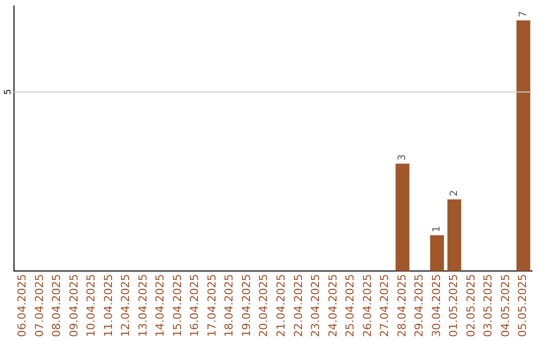 The width and height of the screenshot is (540, 340). Describe the element at coordinates (160, 306) in the screenshot. I see `x-tick-label: 14.04.2025` at that location.